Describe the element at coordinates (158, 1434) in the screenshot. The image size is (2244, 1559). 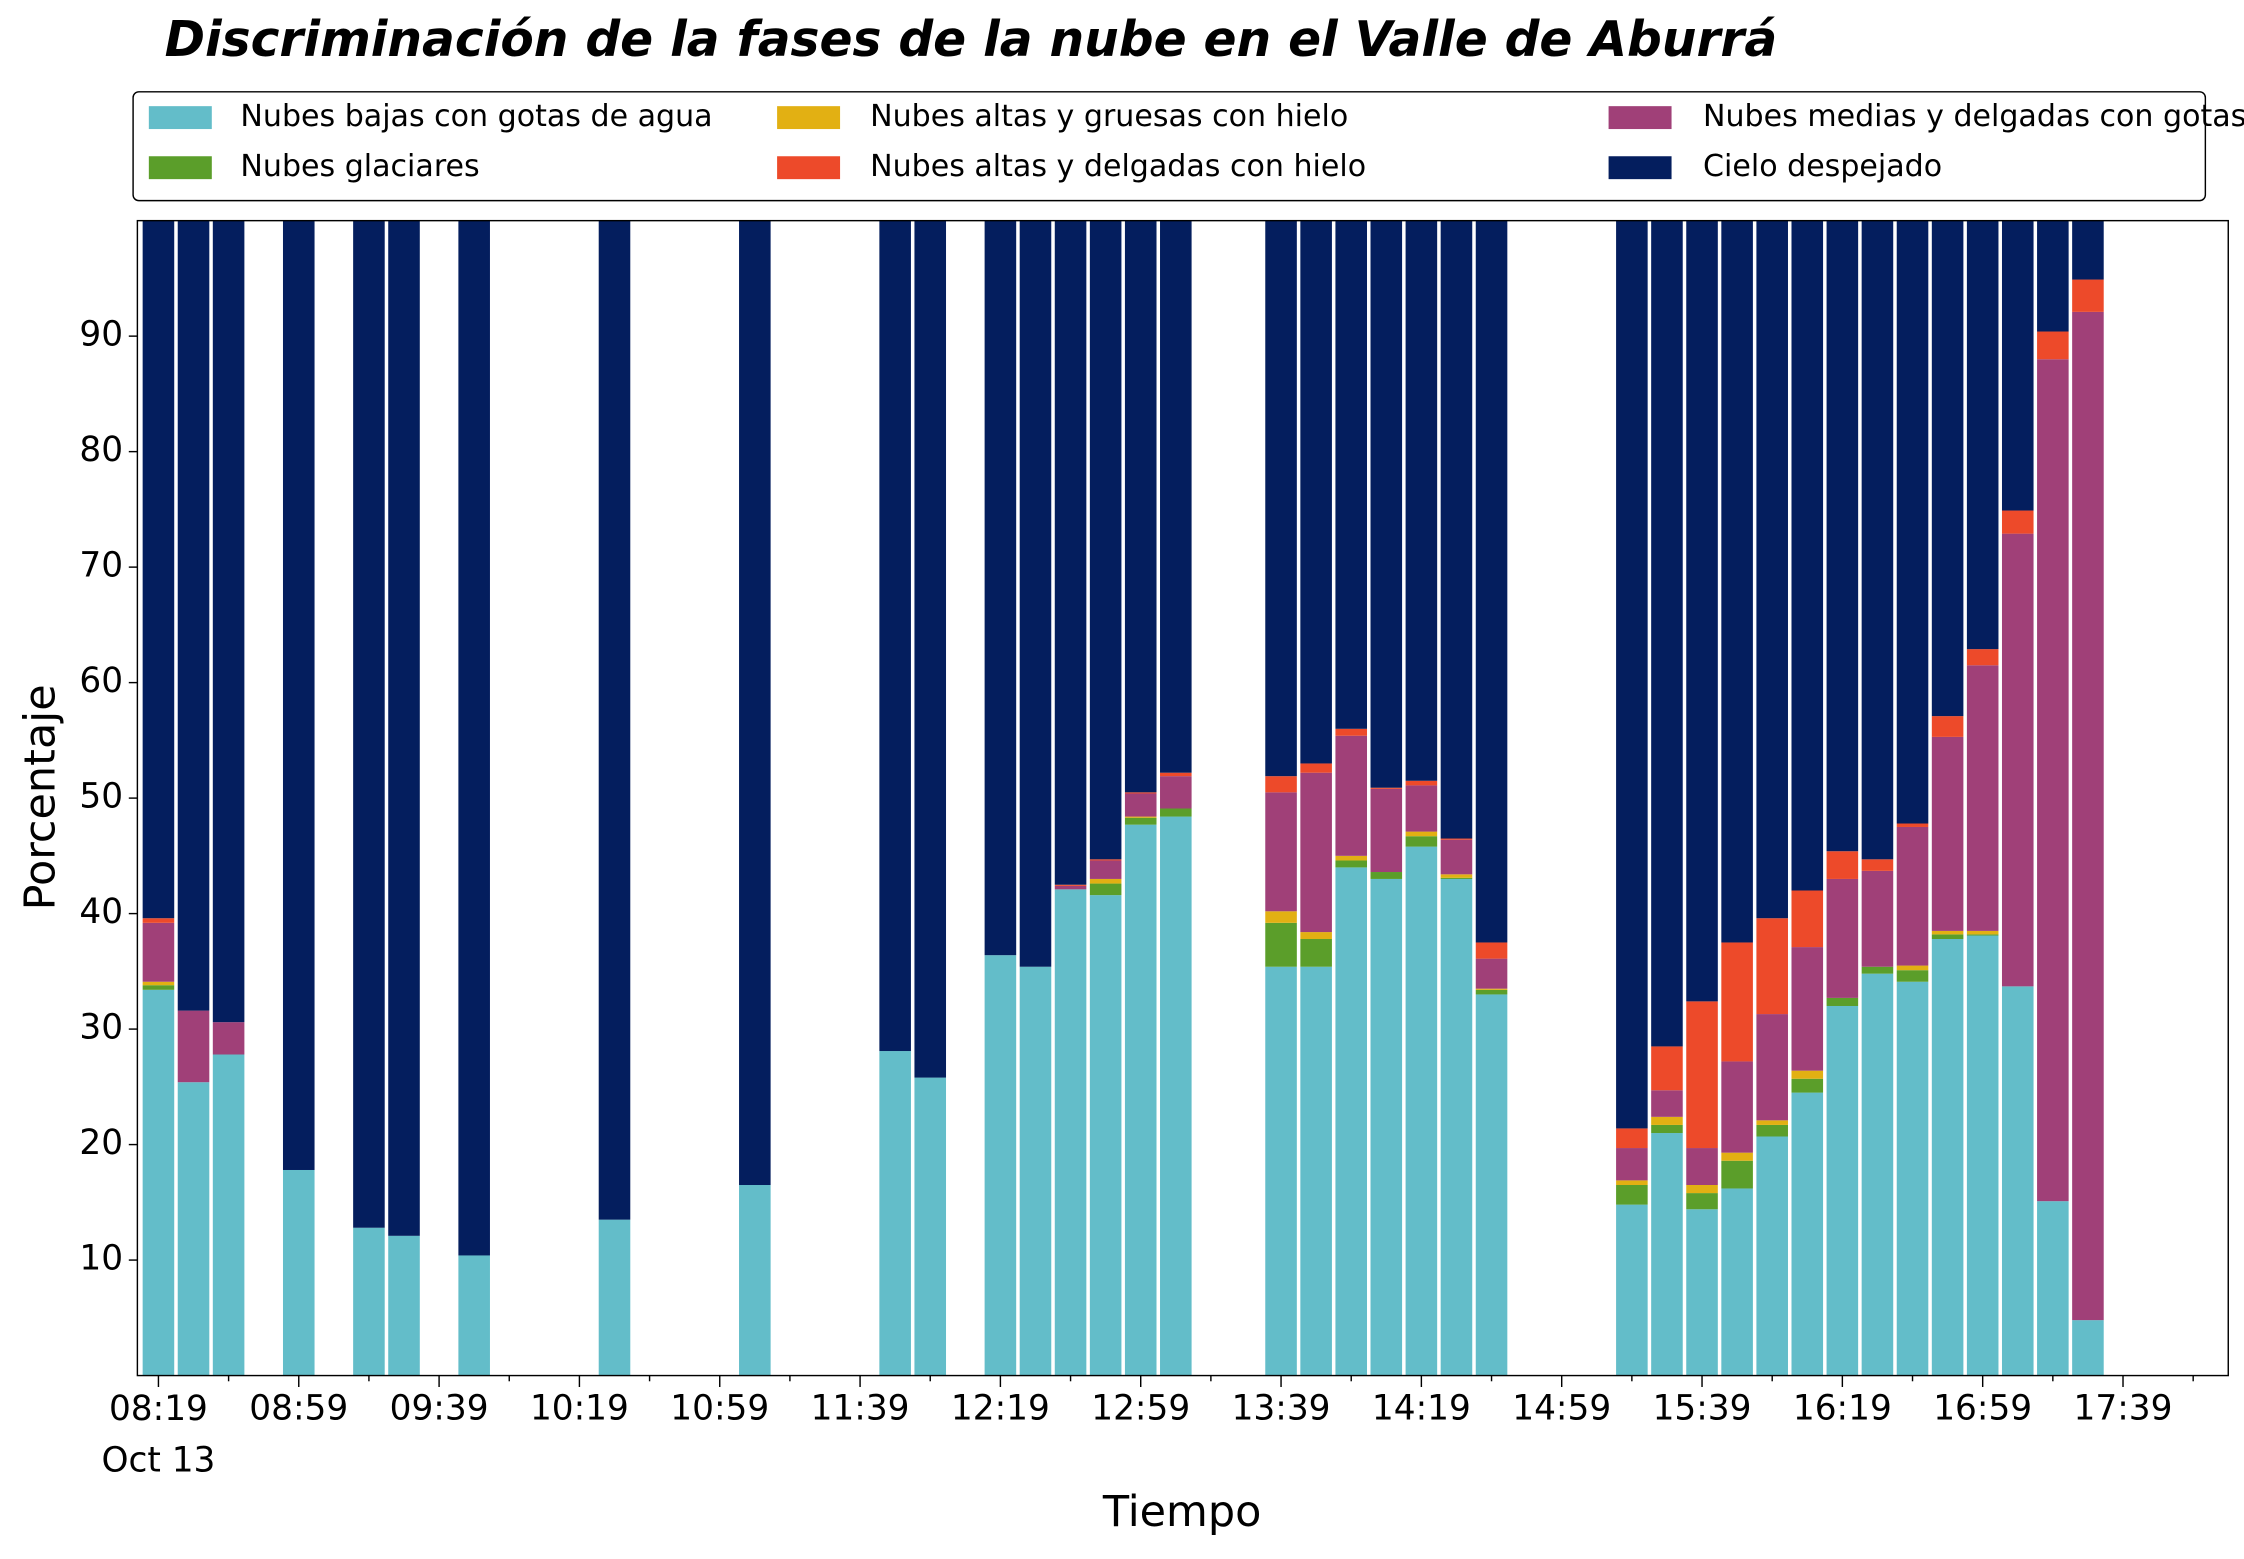
I see `x-tick-label: 08:19 Oct 13` at that location.